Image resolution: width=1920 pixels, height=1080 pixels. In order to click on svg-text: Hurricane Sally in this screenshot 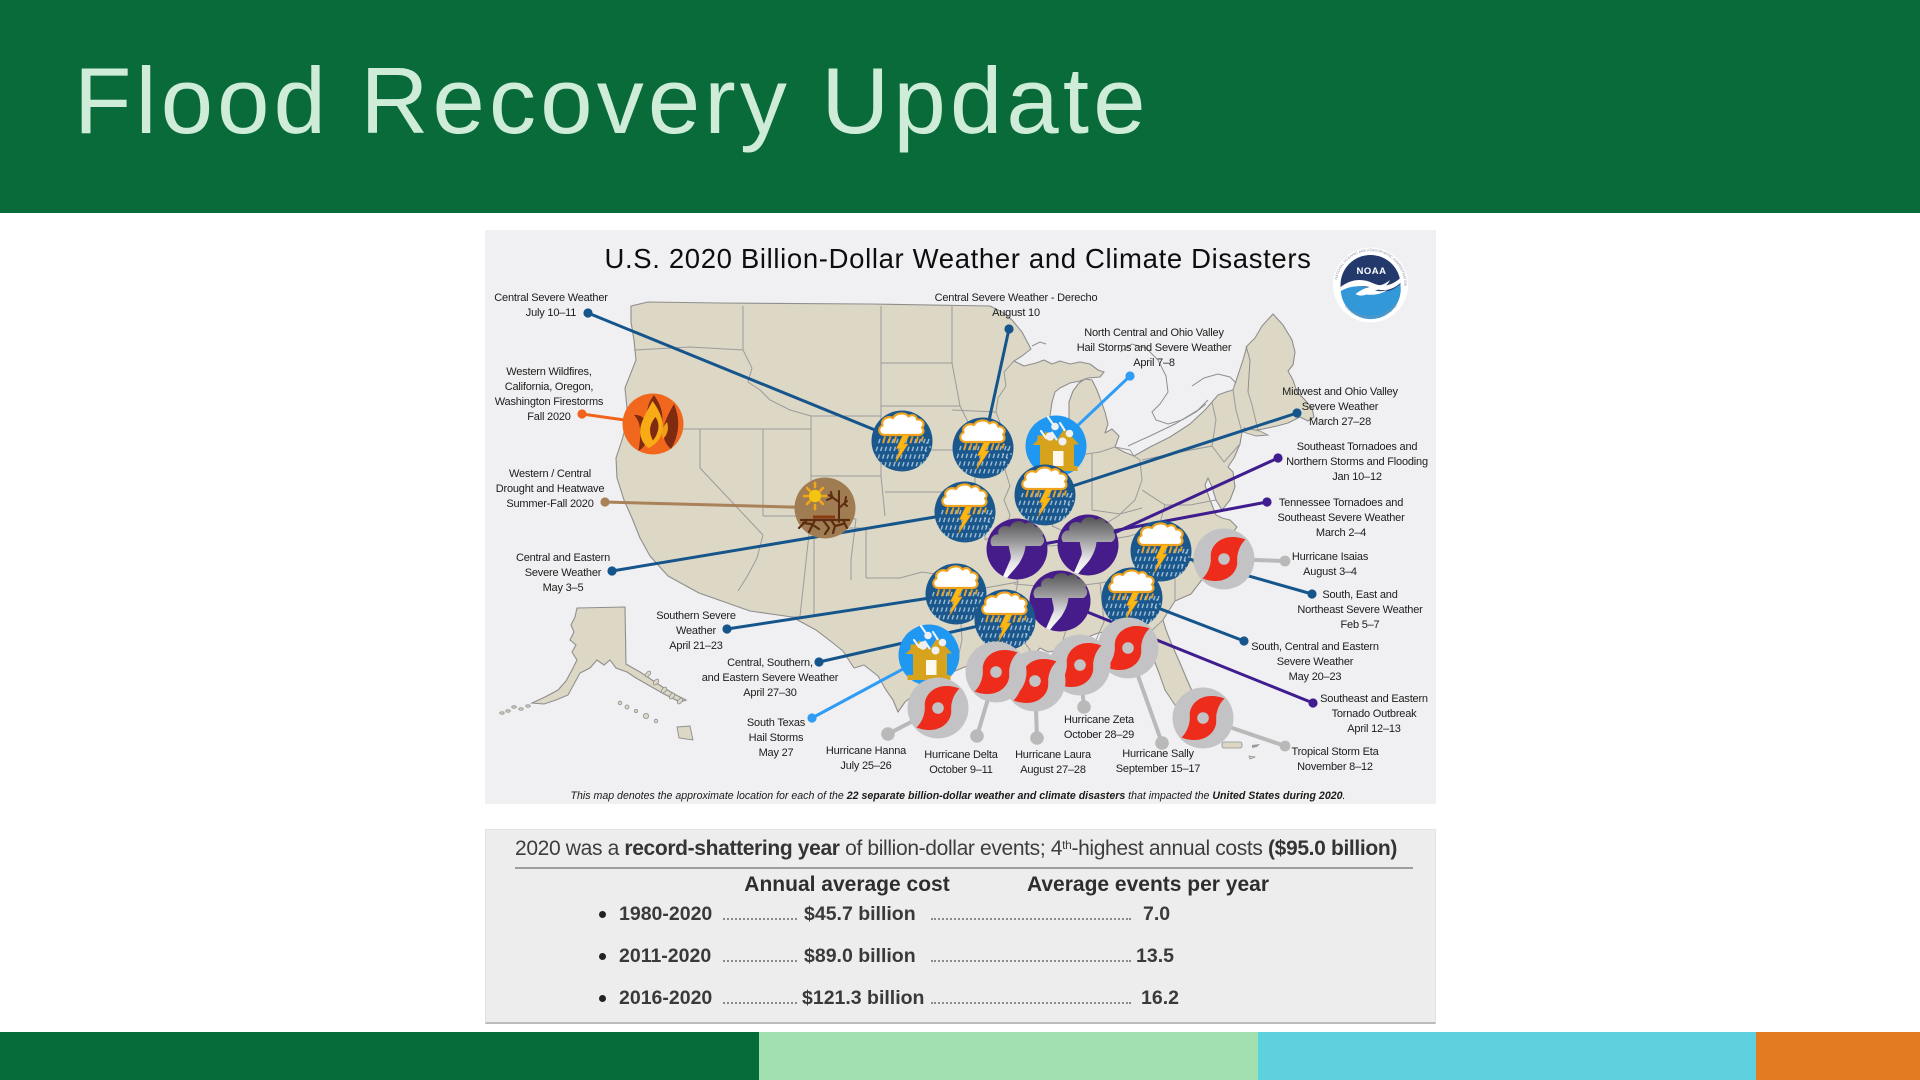, I will do `click(1158, 754)`.